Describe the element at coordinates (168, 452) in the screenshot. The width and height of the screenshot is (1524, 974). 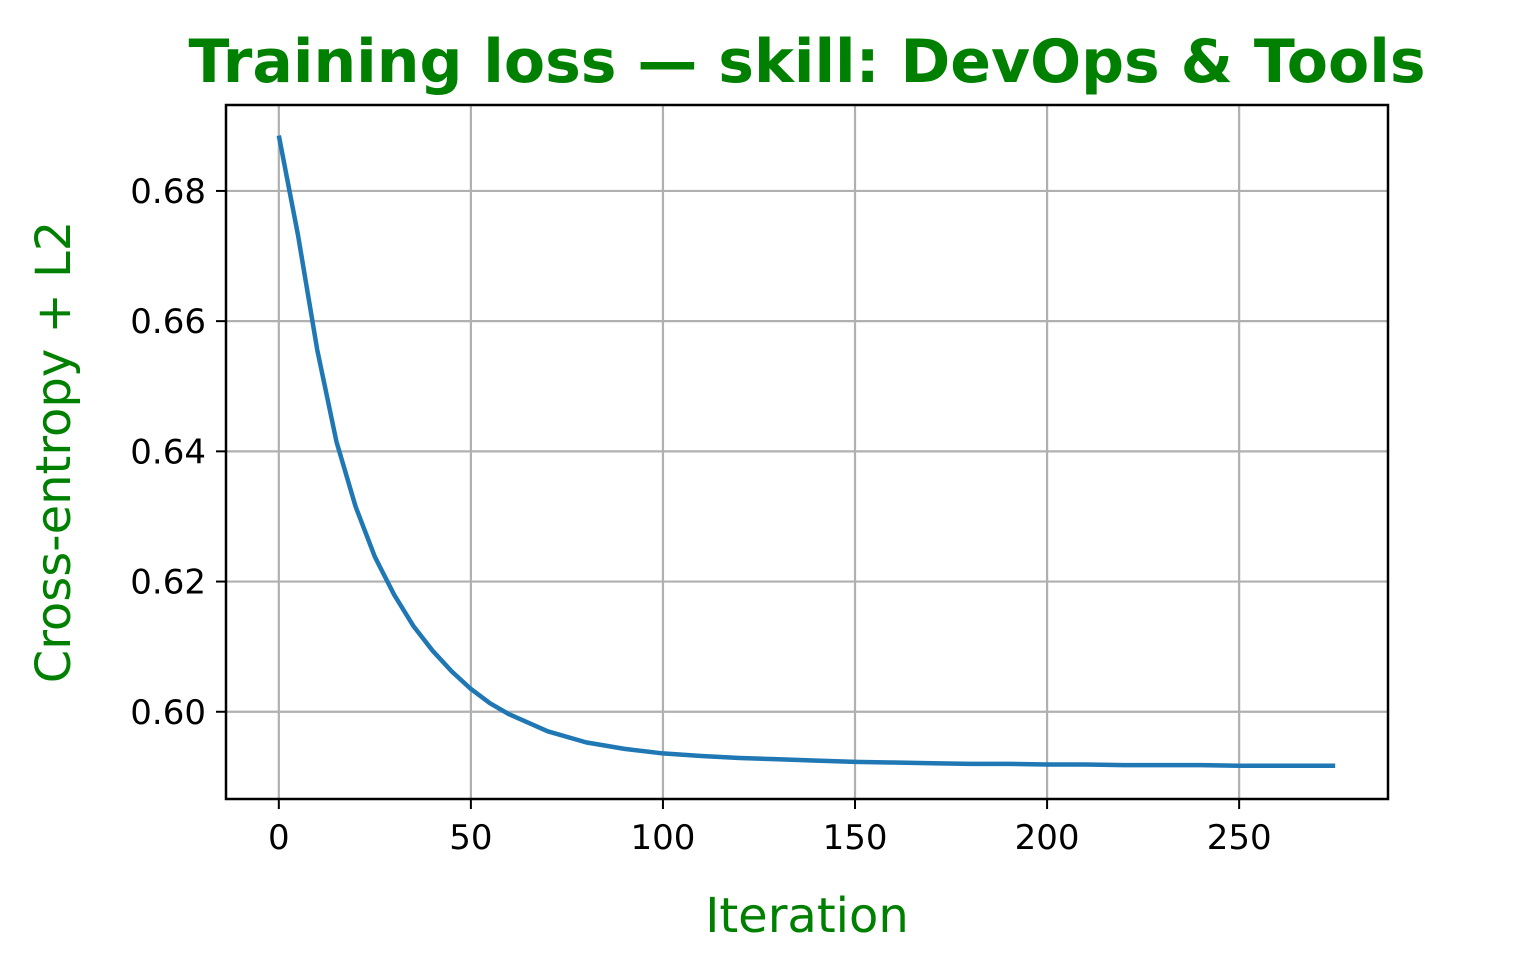
I see `y-tick-label: 0.64` at that location.